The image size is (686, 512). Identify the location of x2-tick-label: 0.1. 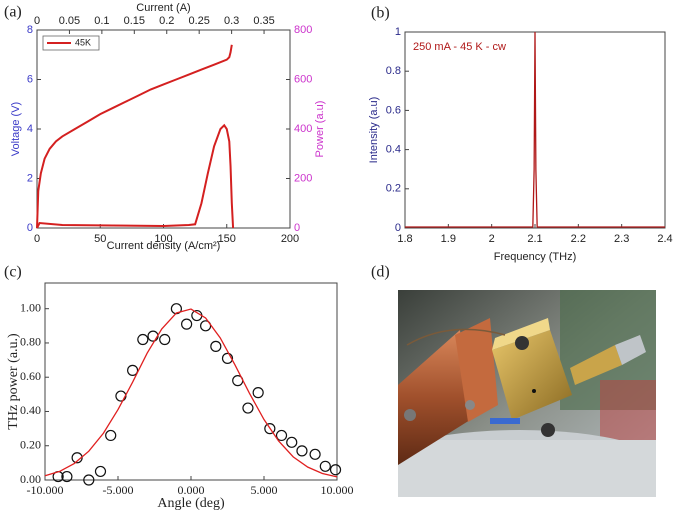
(101, 21).